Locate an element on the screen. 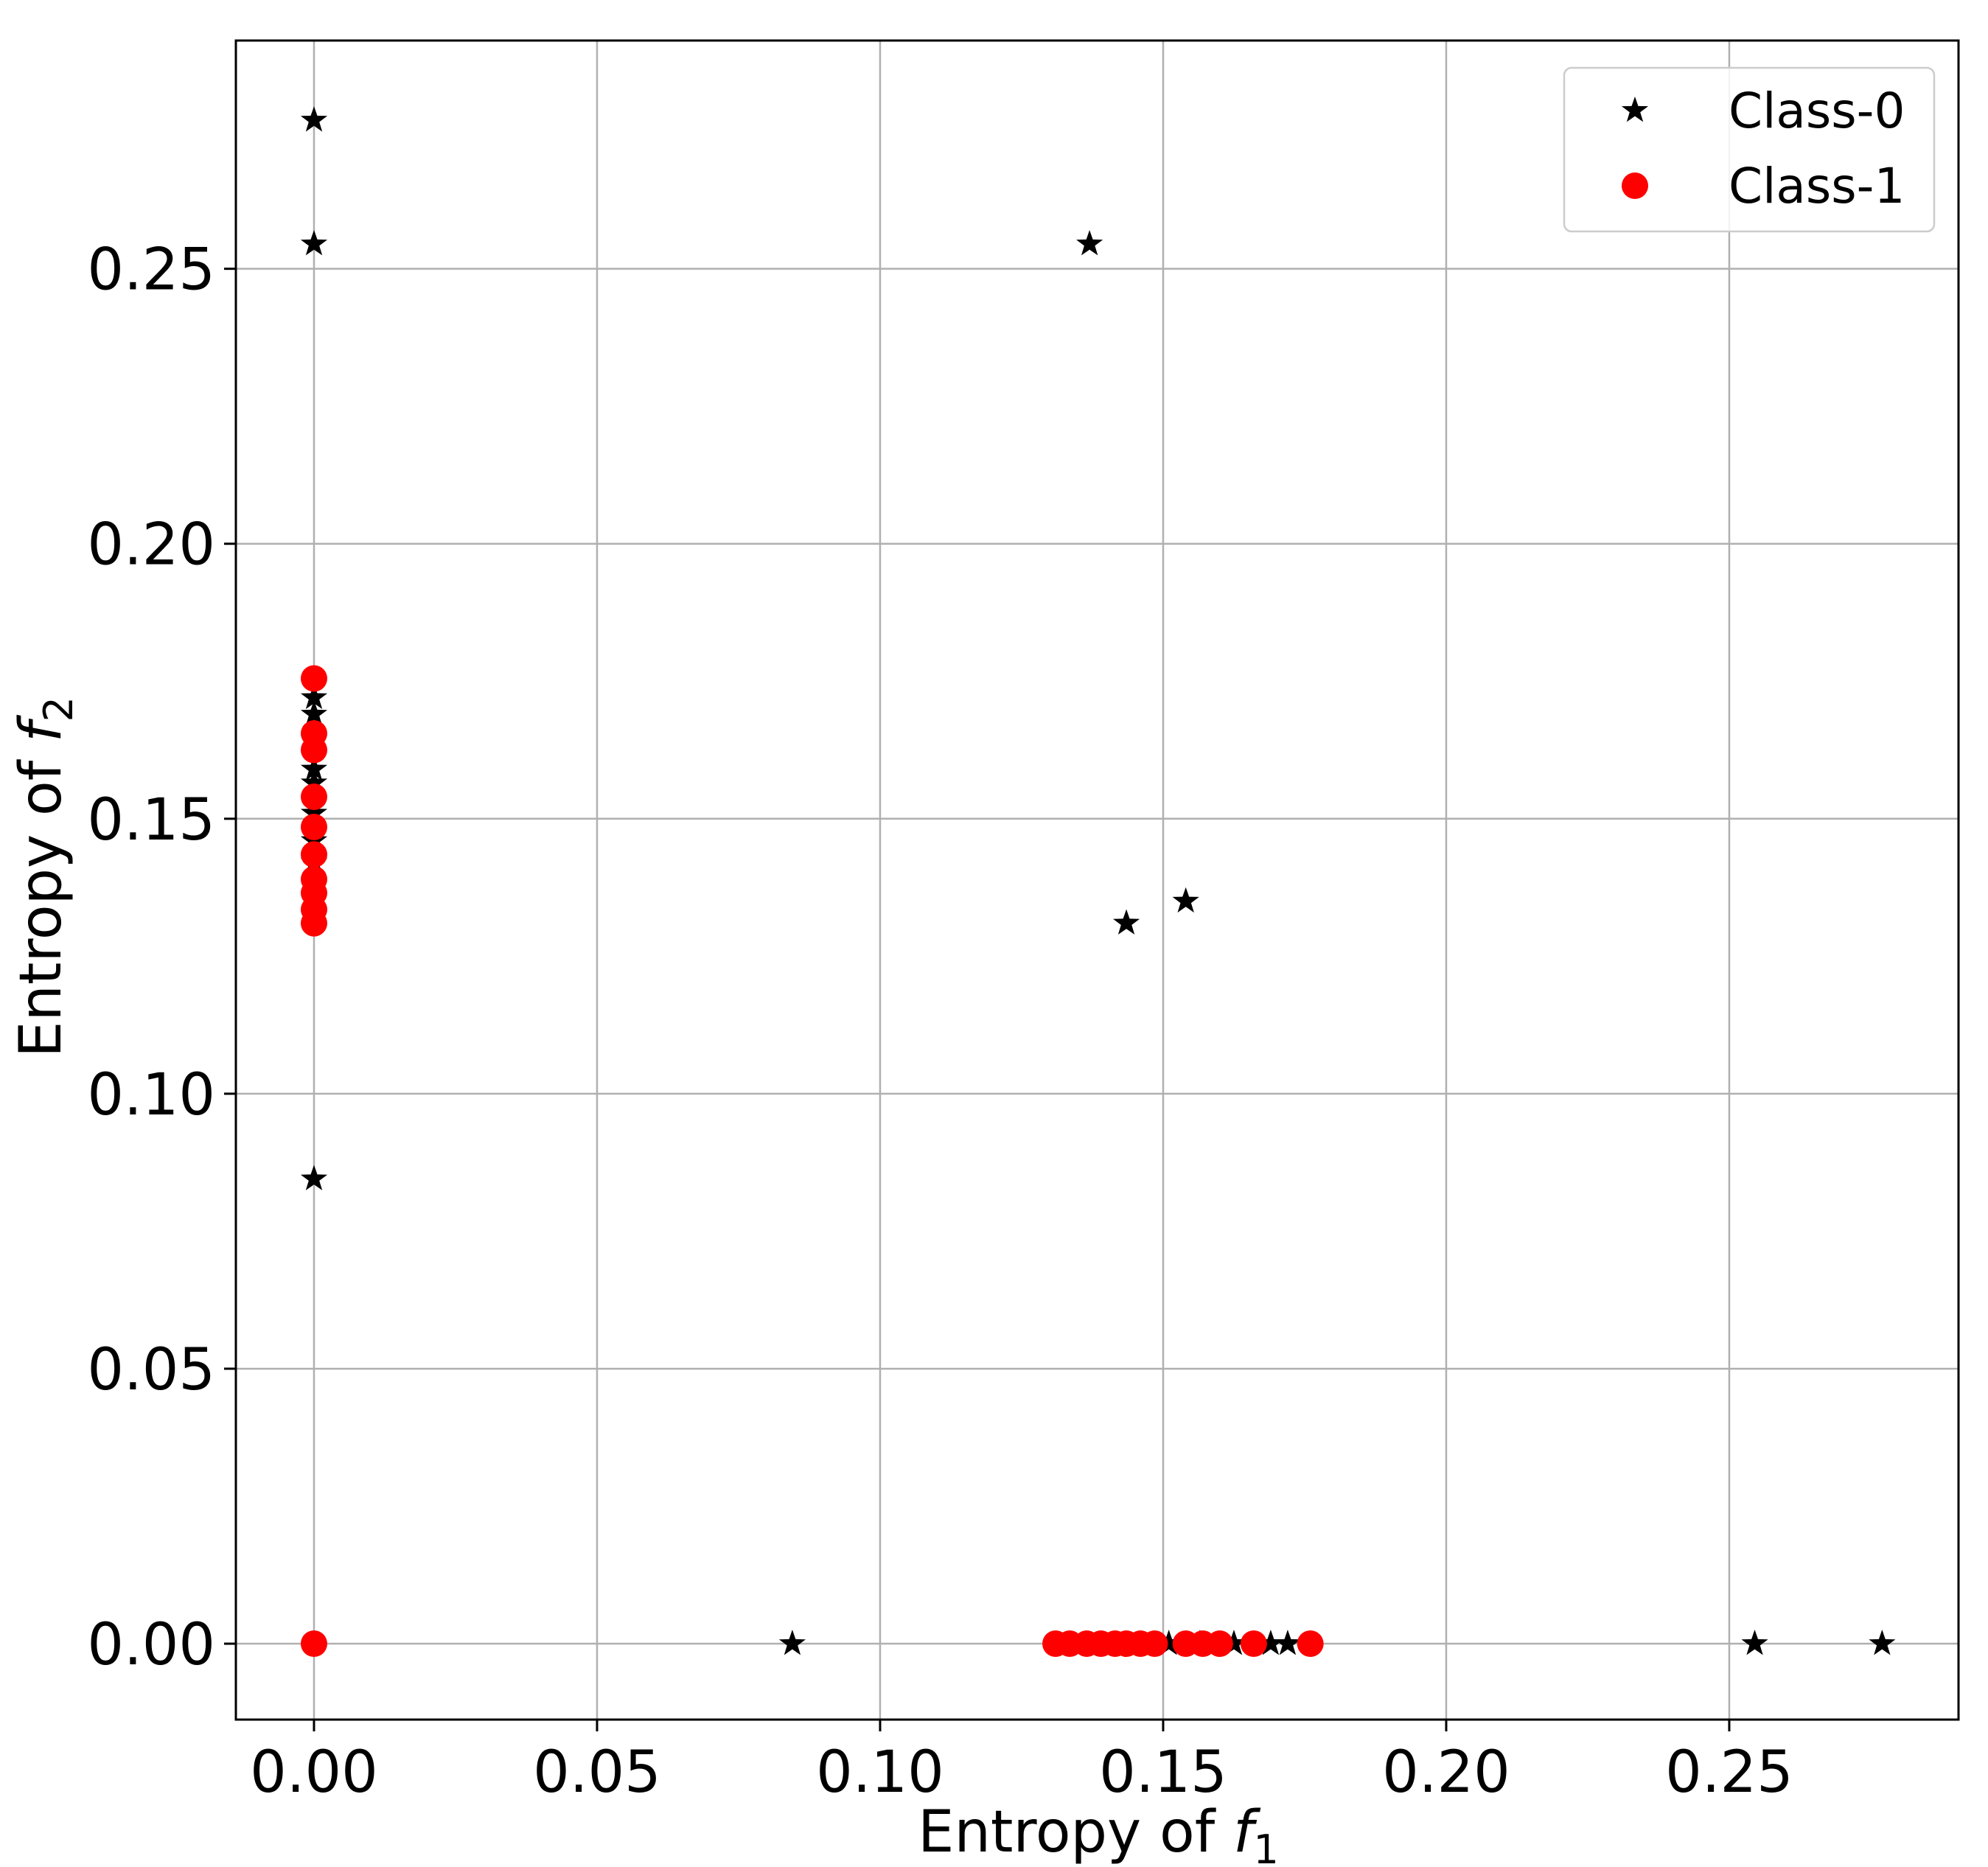  y-tick-label-4: 0.20 is located at coordinates (151, 545).